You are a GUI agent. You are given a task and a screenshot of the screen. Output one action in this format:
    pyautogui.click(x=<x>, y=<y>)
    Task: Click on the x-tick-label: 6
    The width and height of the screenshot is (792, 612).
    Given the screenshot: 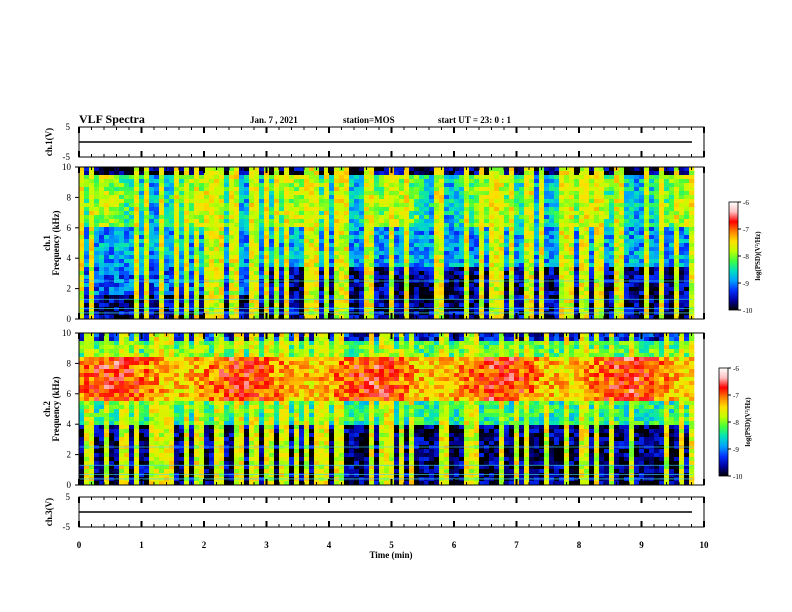 What is the action you would take?
    pyautogui.click(x=454, y=545)
    